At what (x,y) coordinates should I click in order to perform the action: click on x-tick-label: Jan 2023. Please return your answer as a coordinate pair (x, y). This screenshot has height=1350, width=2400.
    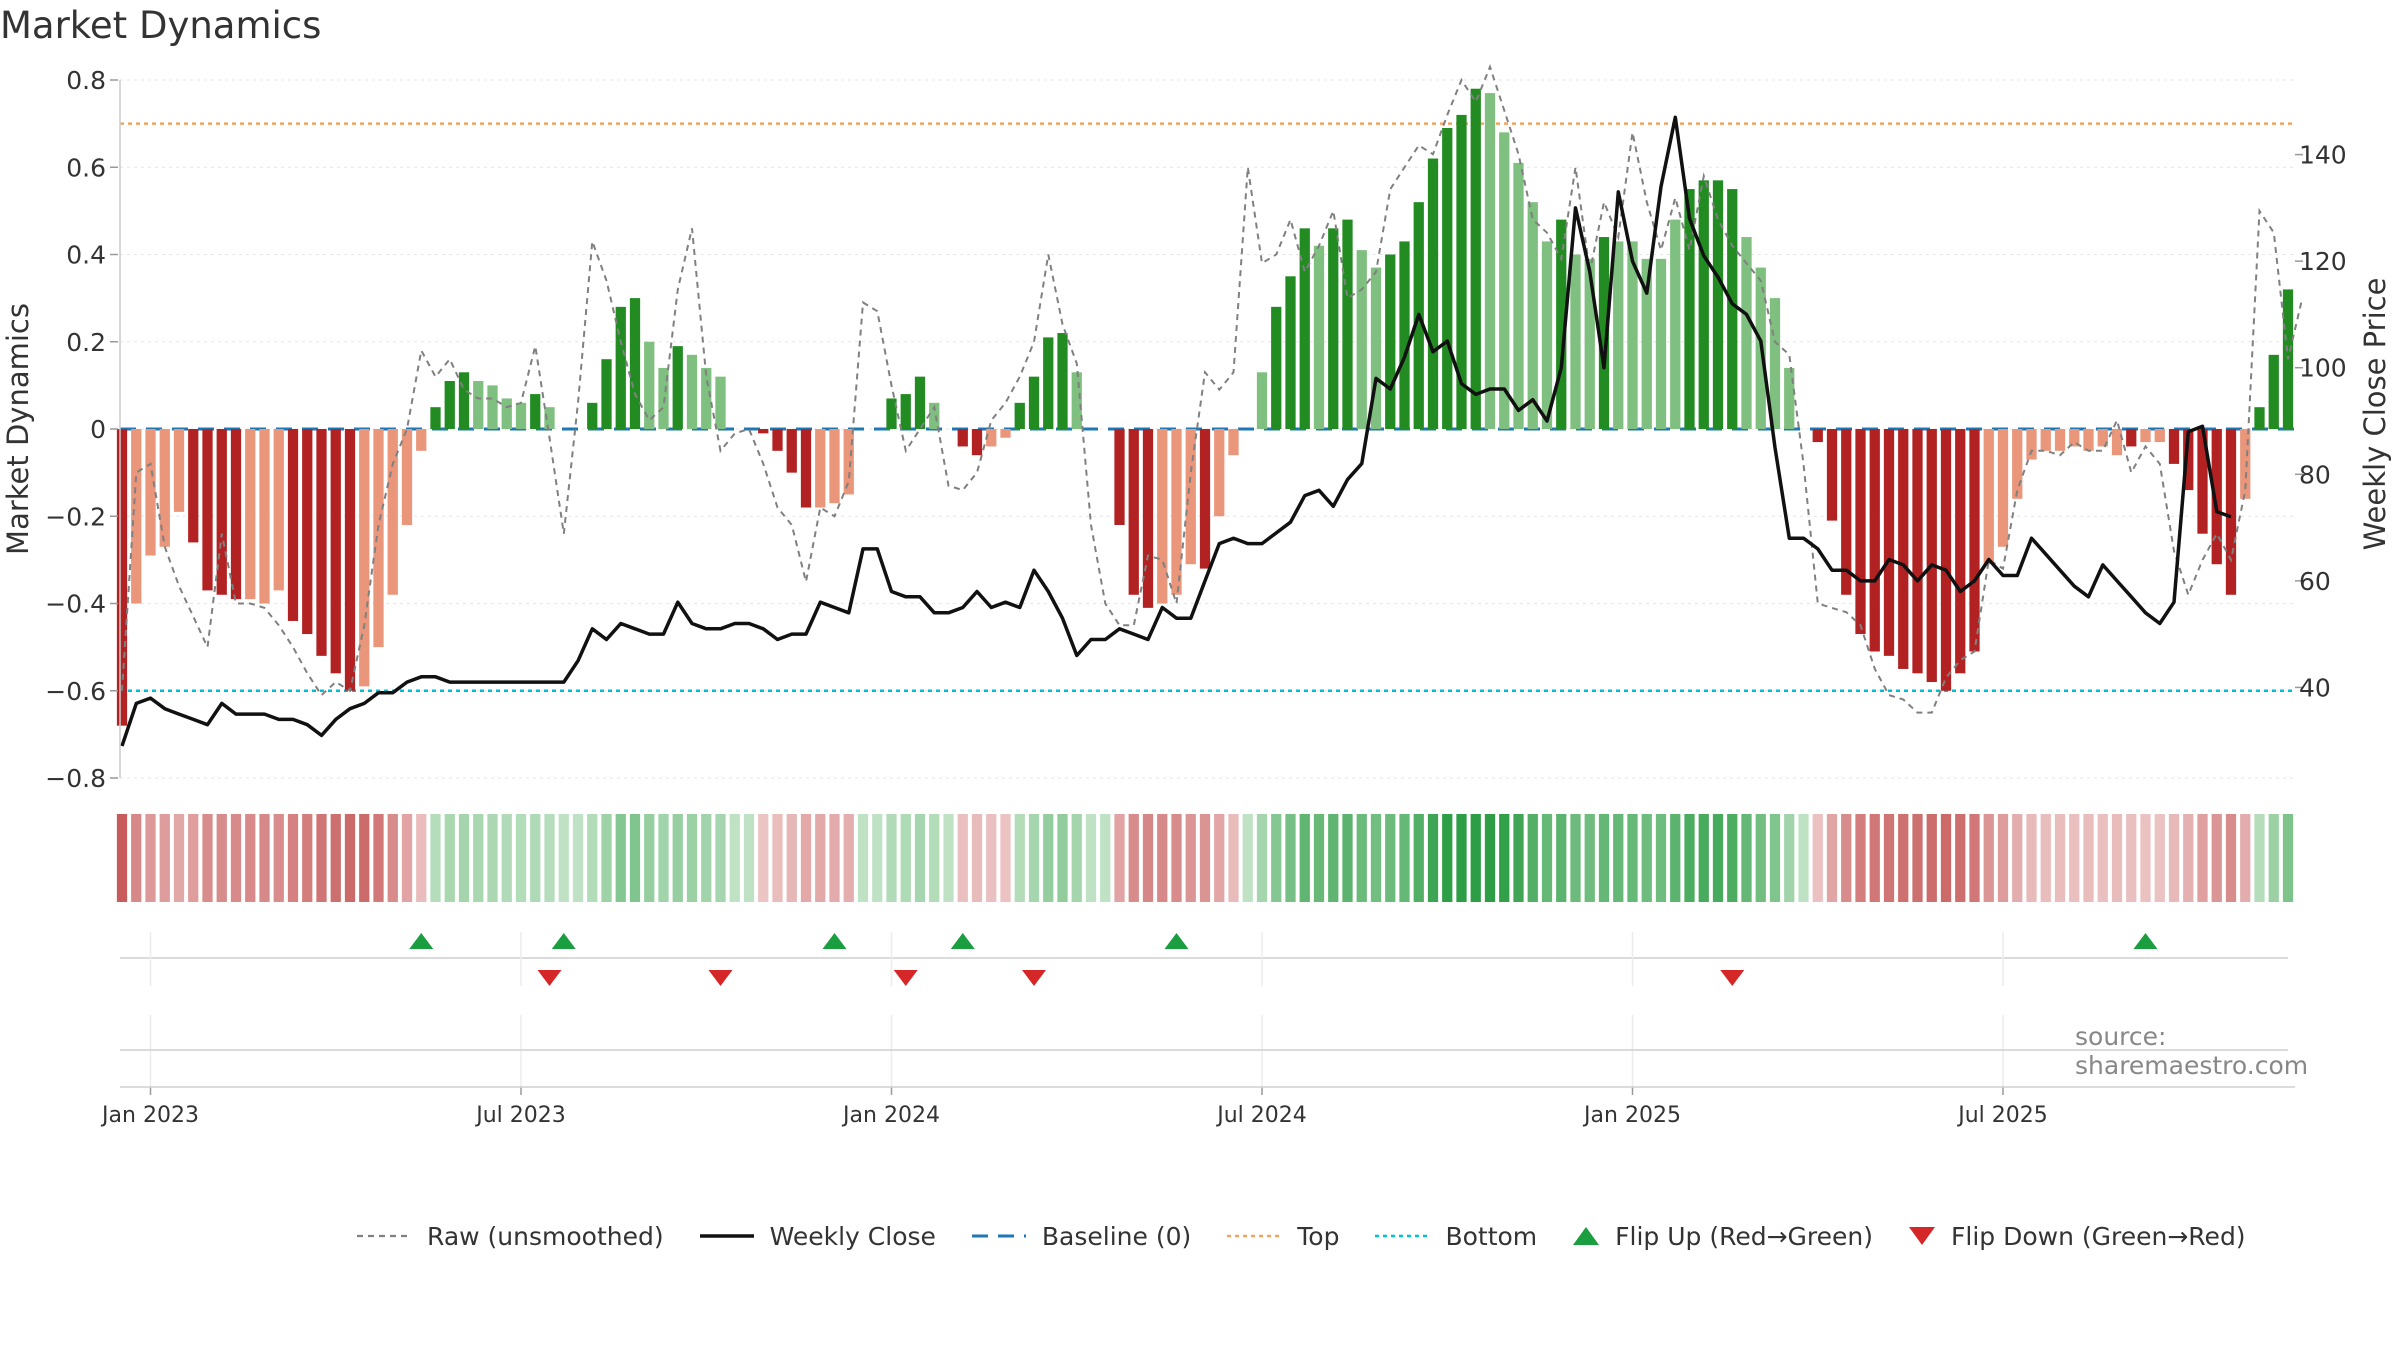
    Looking at the image, I should click on (149, 1115).